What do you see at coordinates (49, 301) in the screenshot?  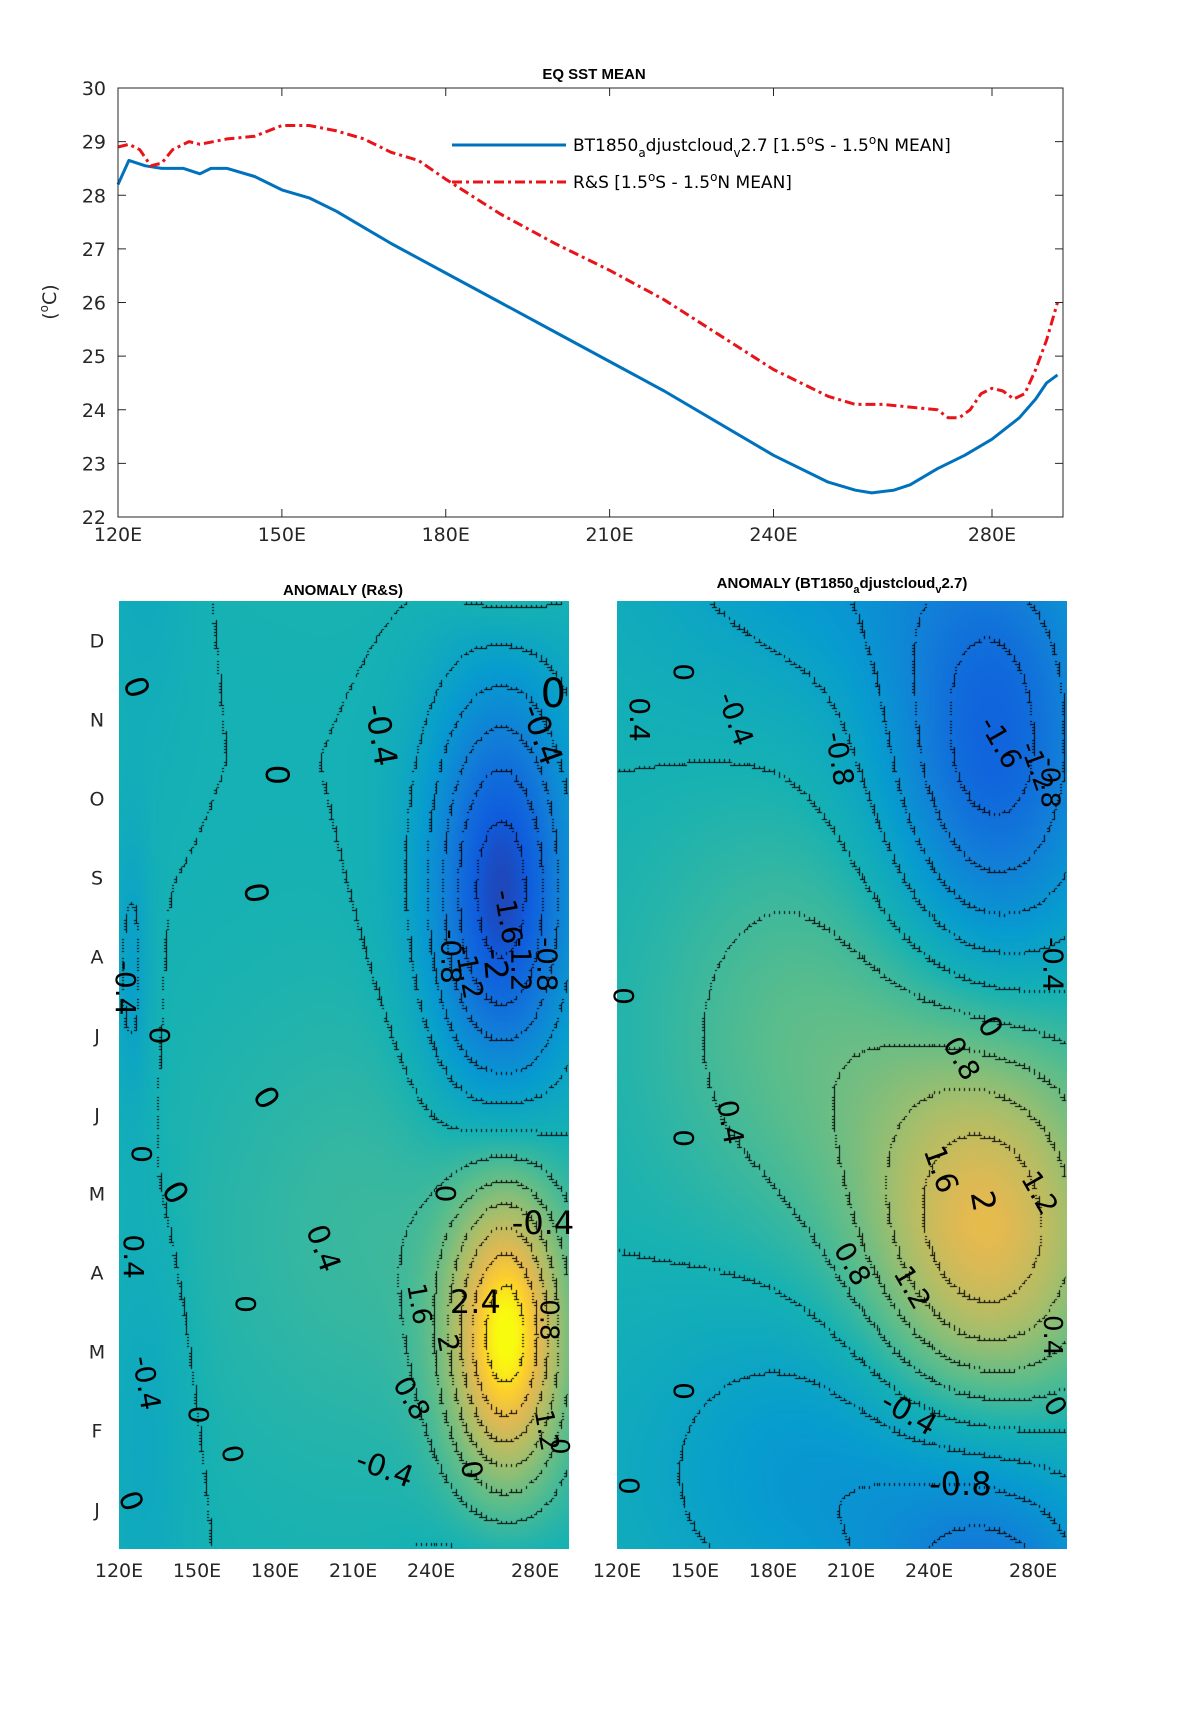 I see `line-chart-y-label: (oC)` at bounding box center [49, 301].